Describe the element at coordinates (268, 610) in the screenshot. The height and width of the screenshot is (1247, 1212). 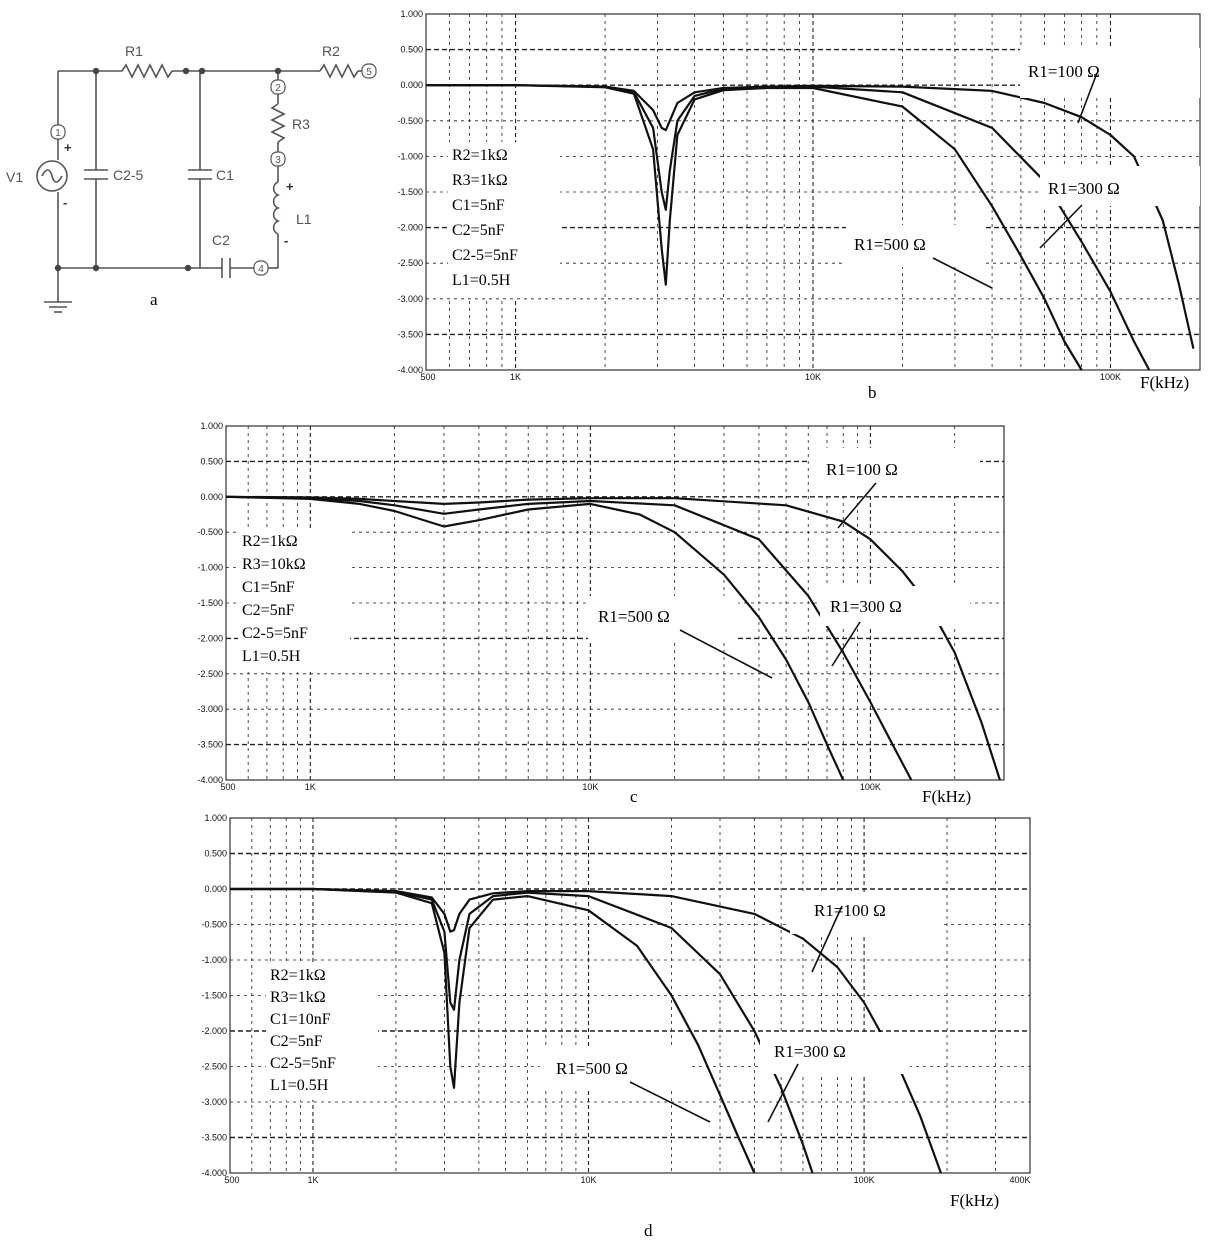
I see `param-label: C2=5nF` at that location.